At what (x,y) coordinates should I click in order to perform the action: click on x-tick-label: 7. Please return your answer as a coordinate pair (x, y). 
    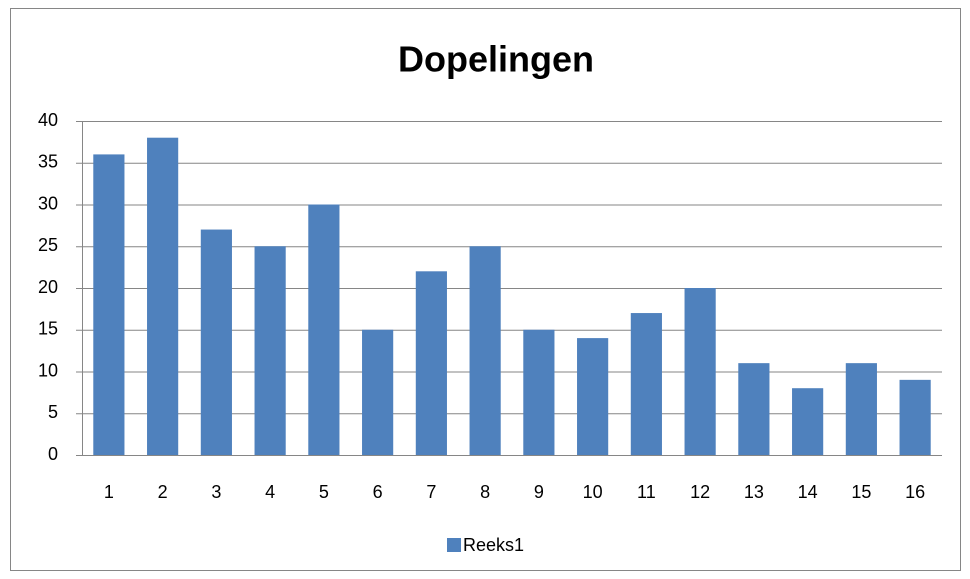
    Looking at the image, I should click on (431, 492).